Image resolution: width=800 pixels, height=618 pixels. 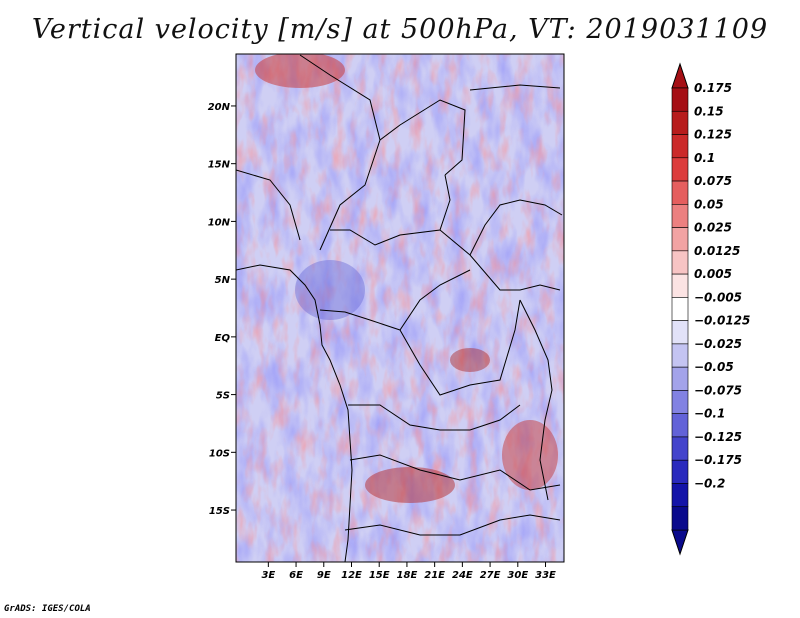 What do you see at coordinates (268, 575) in the screenshot?
I see `lon-tick-label: 3E` at bounding box center [268, 575].